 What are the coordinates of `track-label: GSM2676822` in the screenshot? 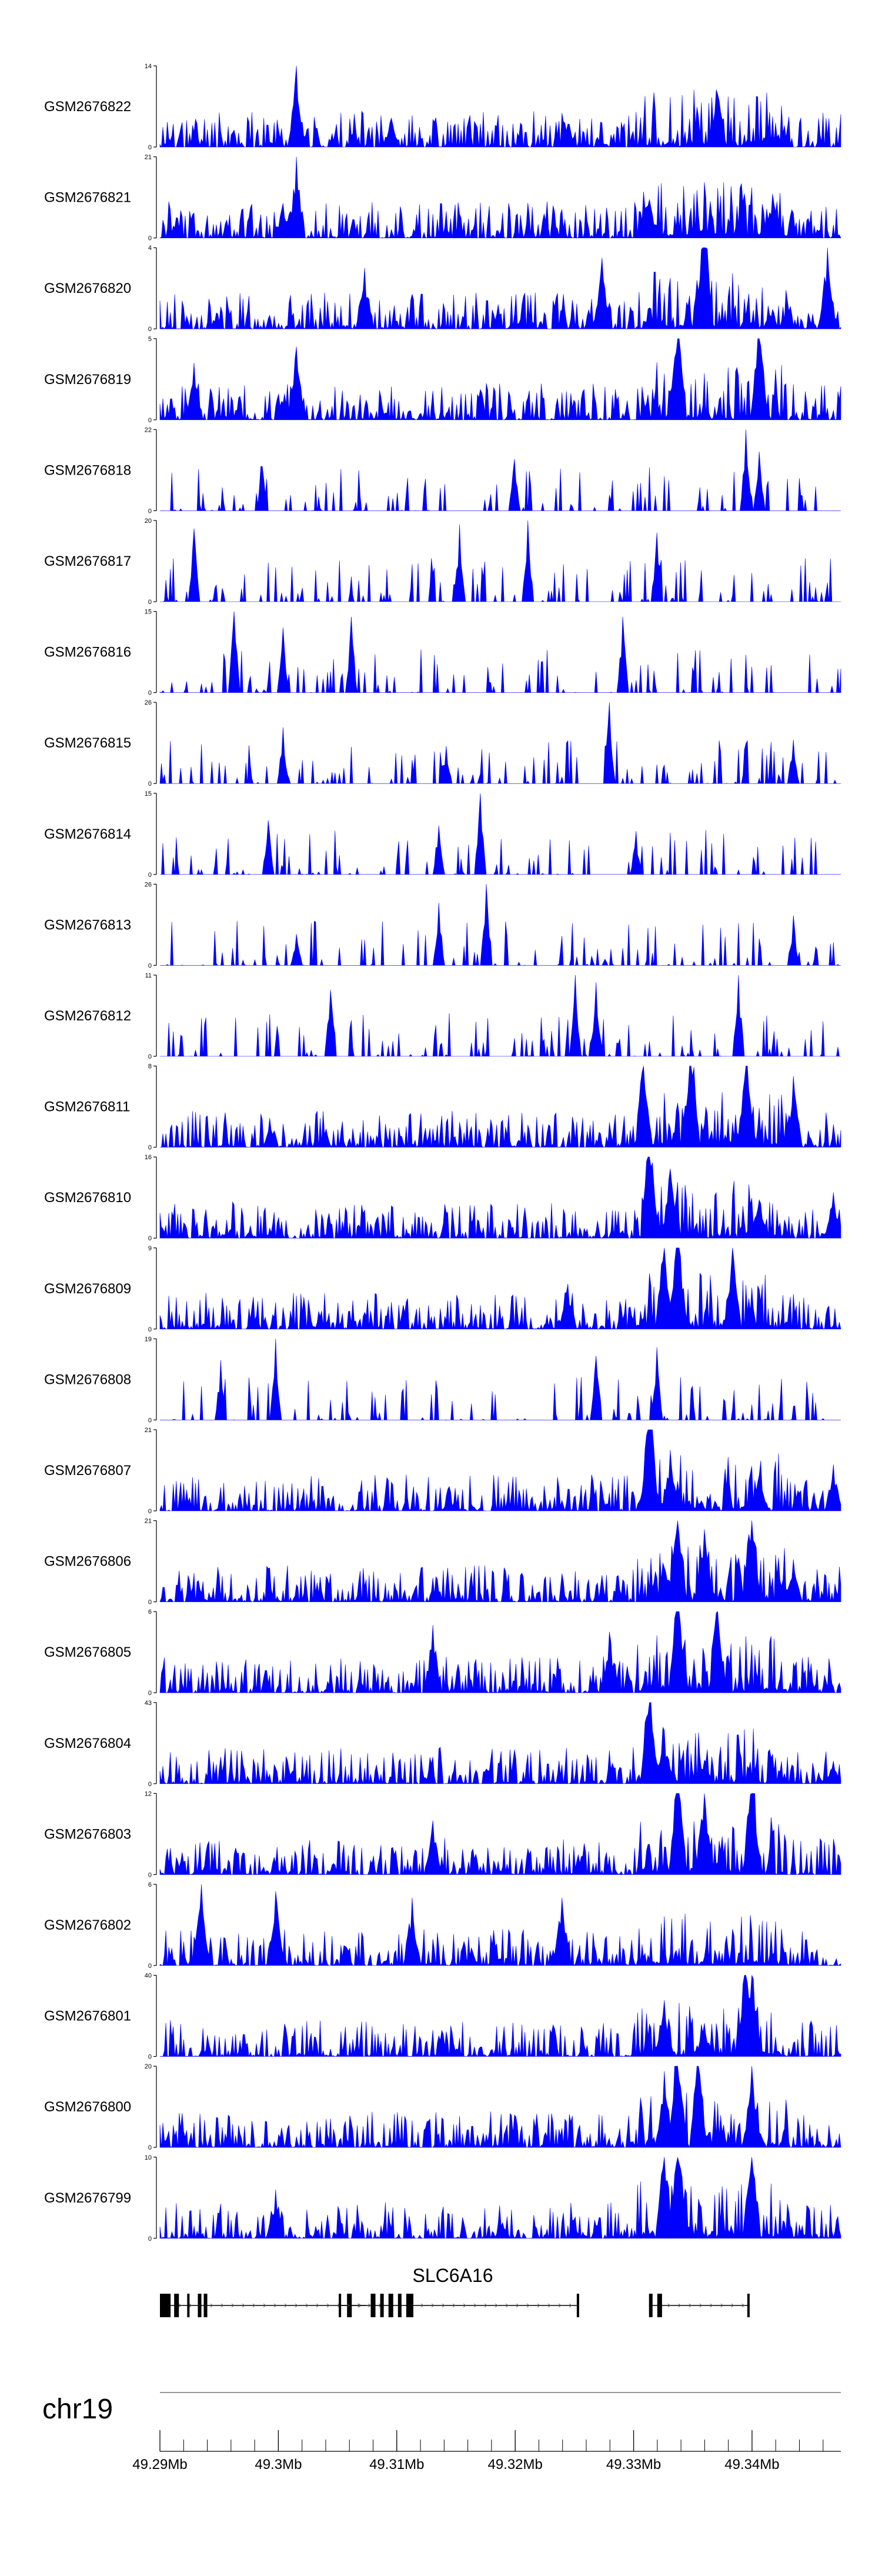 It's located at (87, 107).